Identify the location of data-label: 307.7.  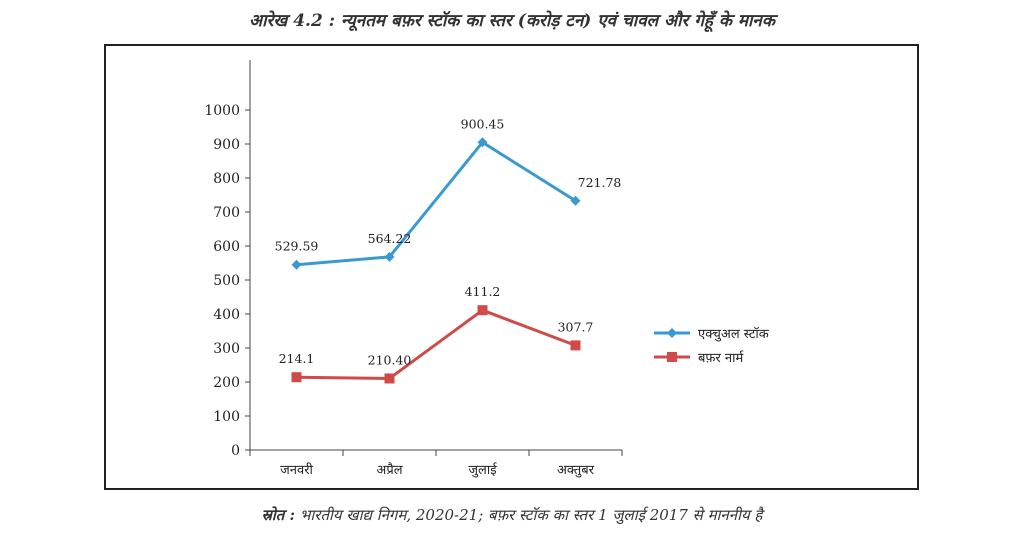
(576, 326).